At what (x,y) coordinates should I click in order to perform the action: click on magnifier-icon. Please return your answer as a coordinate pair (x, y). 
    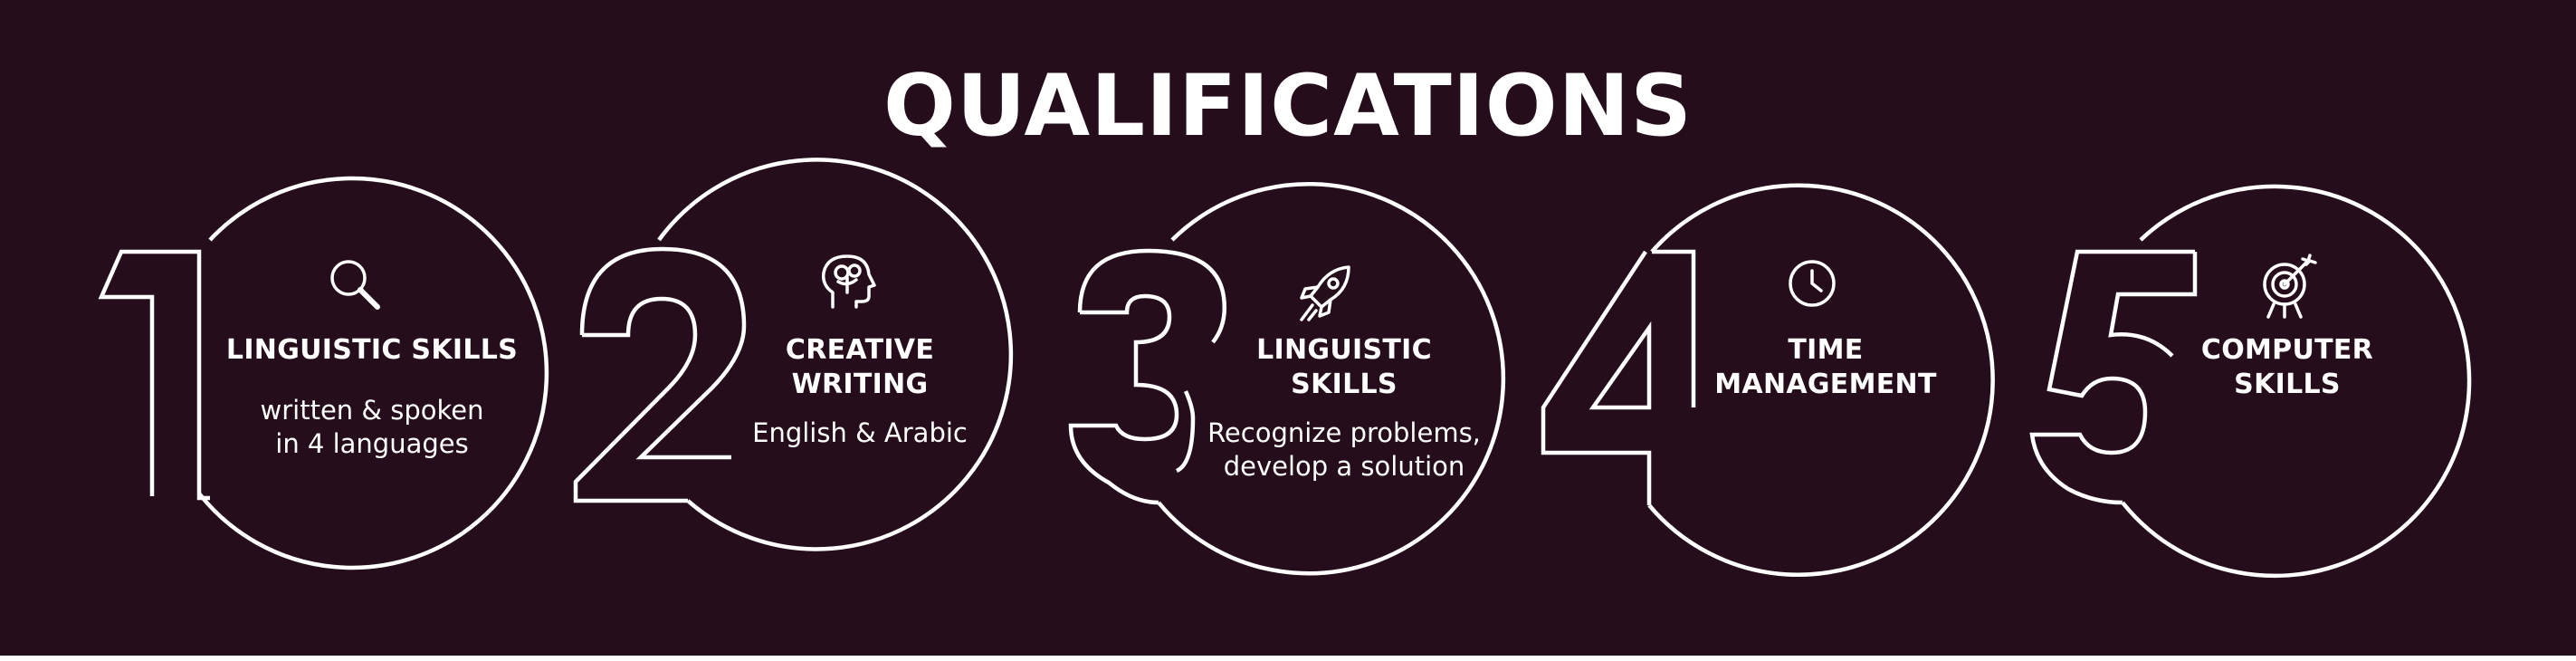
    Looking at the image, I should click on (356, 285).